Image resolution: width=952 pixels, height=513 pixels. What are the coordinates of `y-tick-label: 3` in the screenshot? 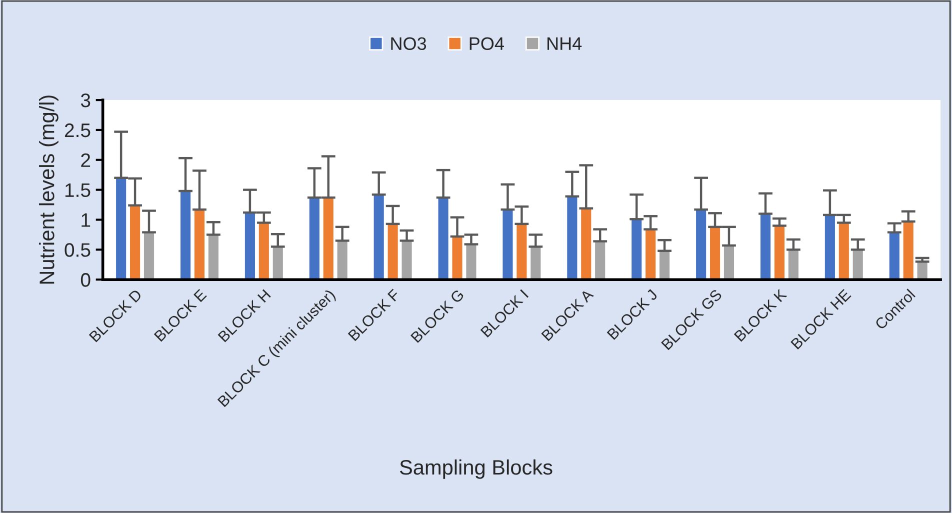 It's located at (85, 101).